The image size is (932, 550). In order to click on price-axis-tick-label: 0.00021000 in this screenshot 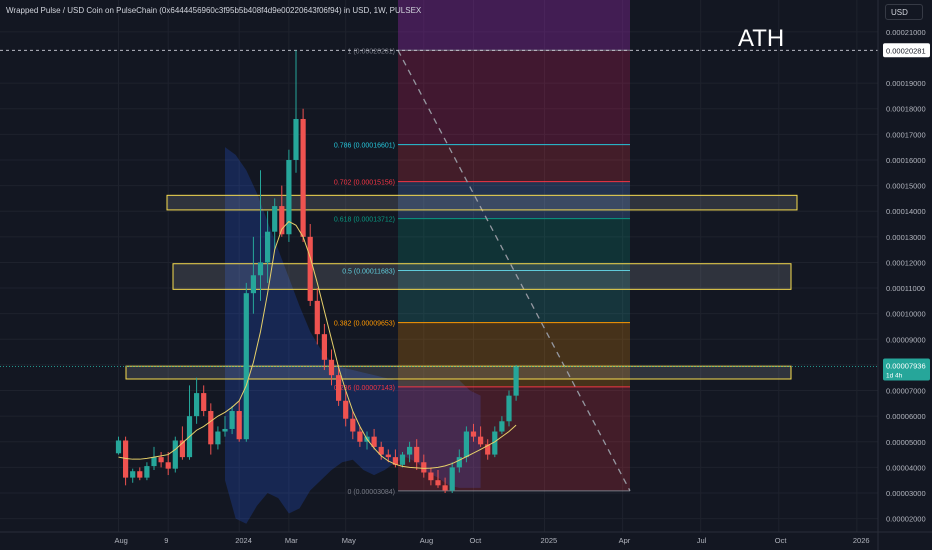, I will do `click(906, 32)`.